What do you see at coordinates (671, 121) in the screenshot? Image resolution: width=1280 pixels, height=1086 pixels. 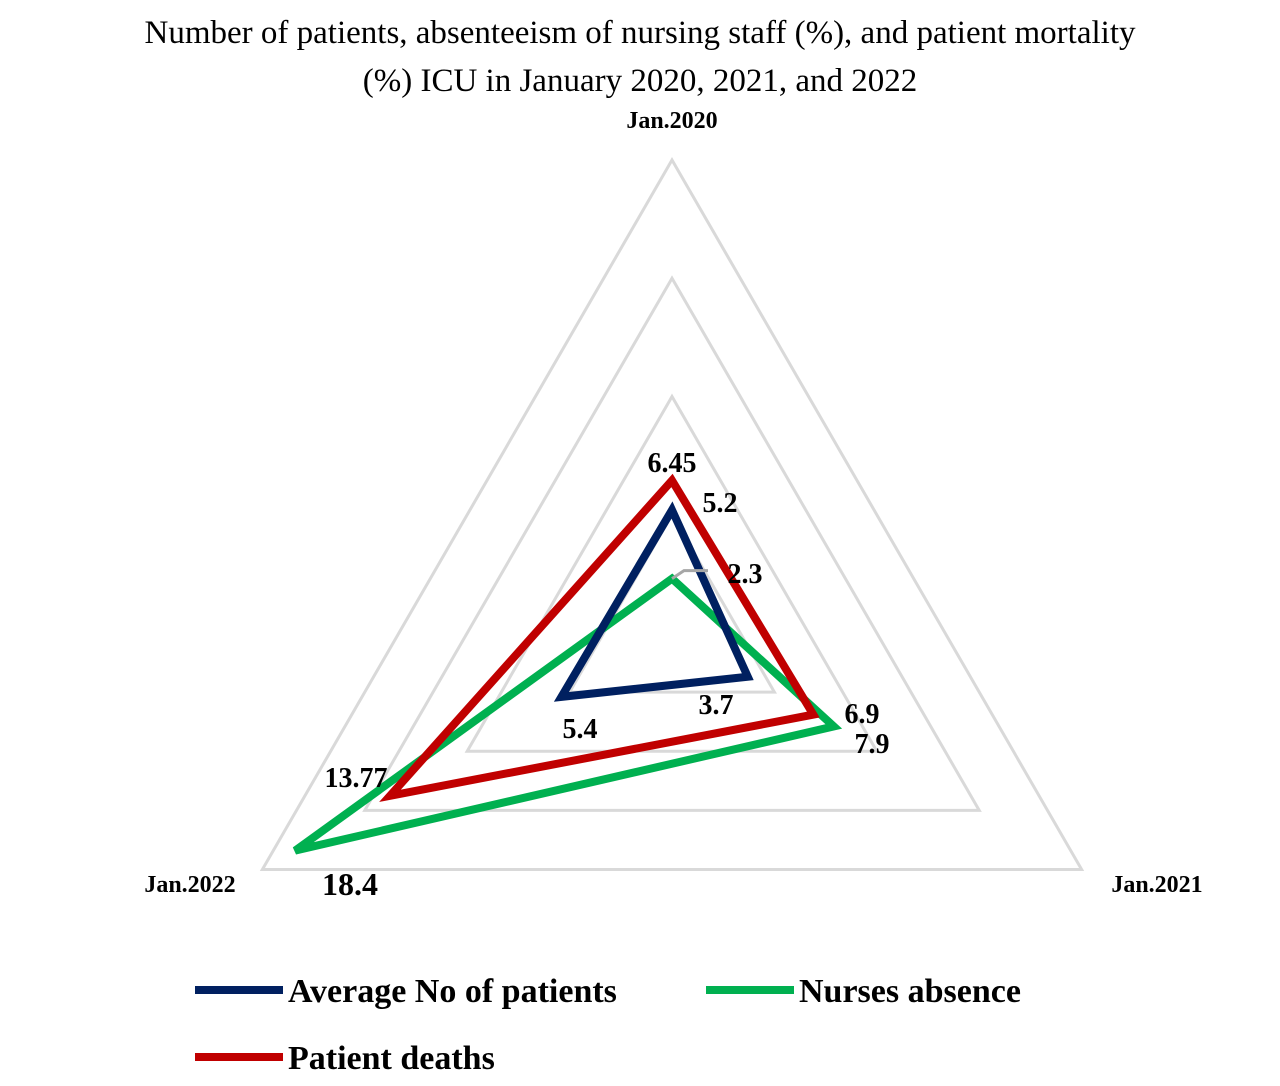 I see `axis-label: Jan.2020` at bounding box center [671, 121].